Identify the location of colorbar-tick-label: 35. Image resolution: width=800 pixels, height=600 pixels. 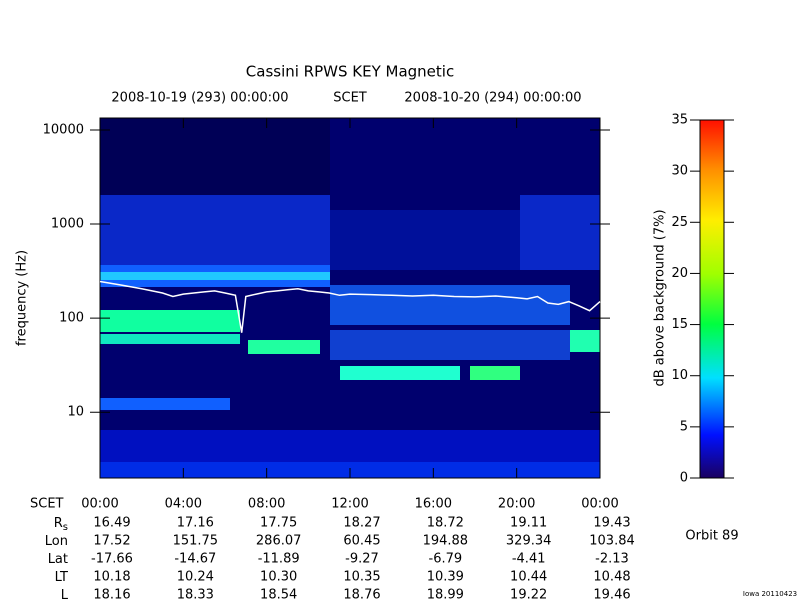
(679, 120).